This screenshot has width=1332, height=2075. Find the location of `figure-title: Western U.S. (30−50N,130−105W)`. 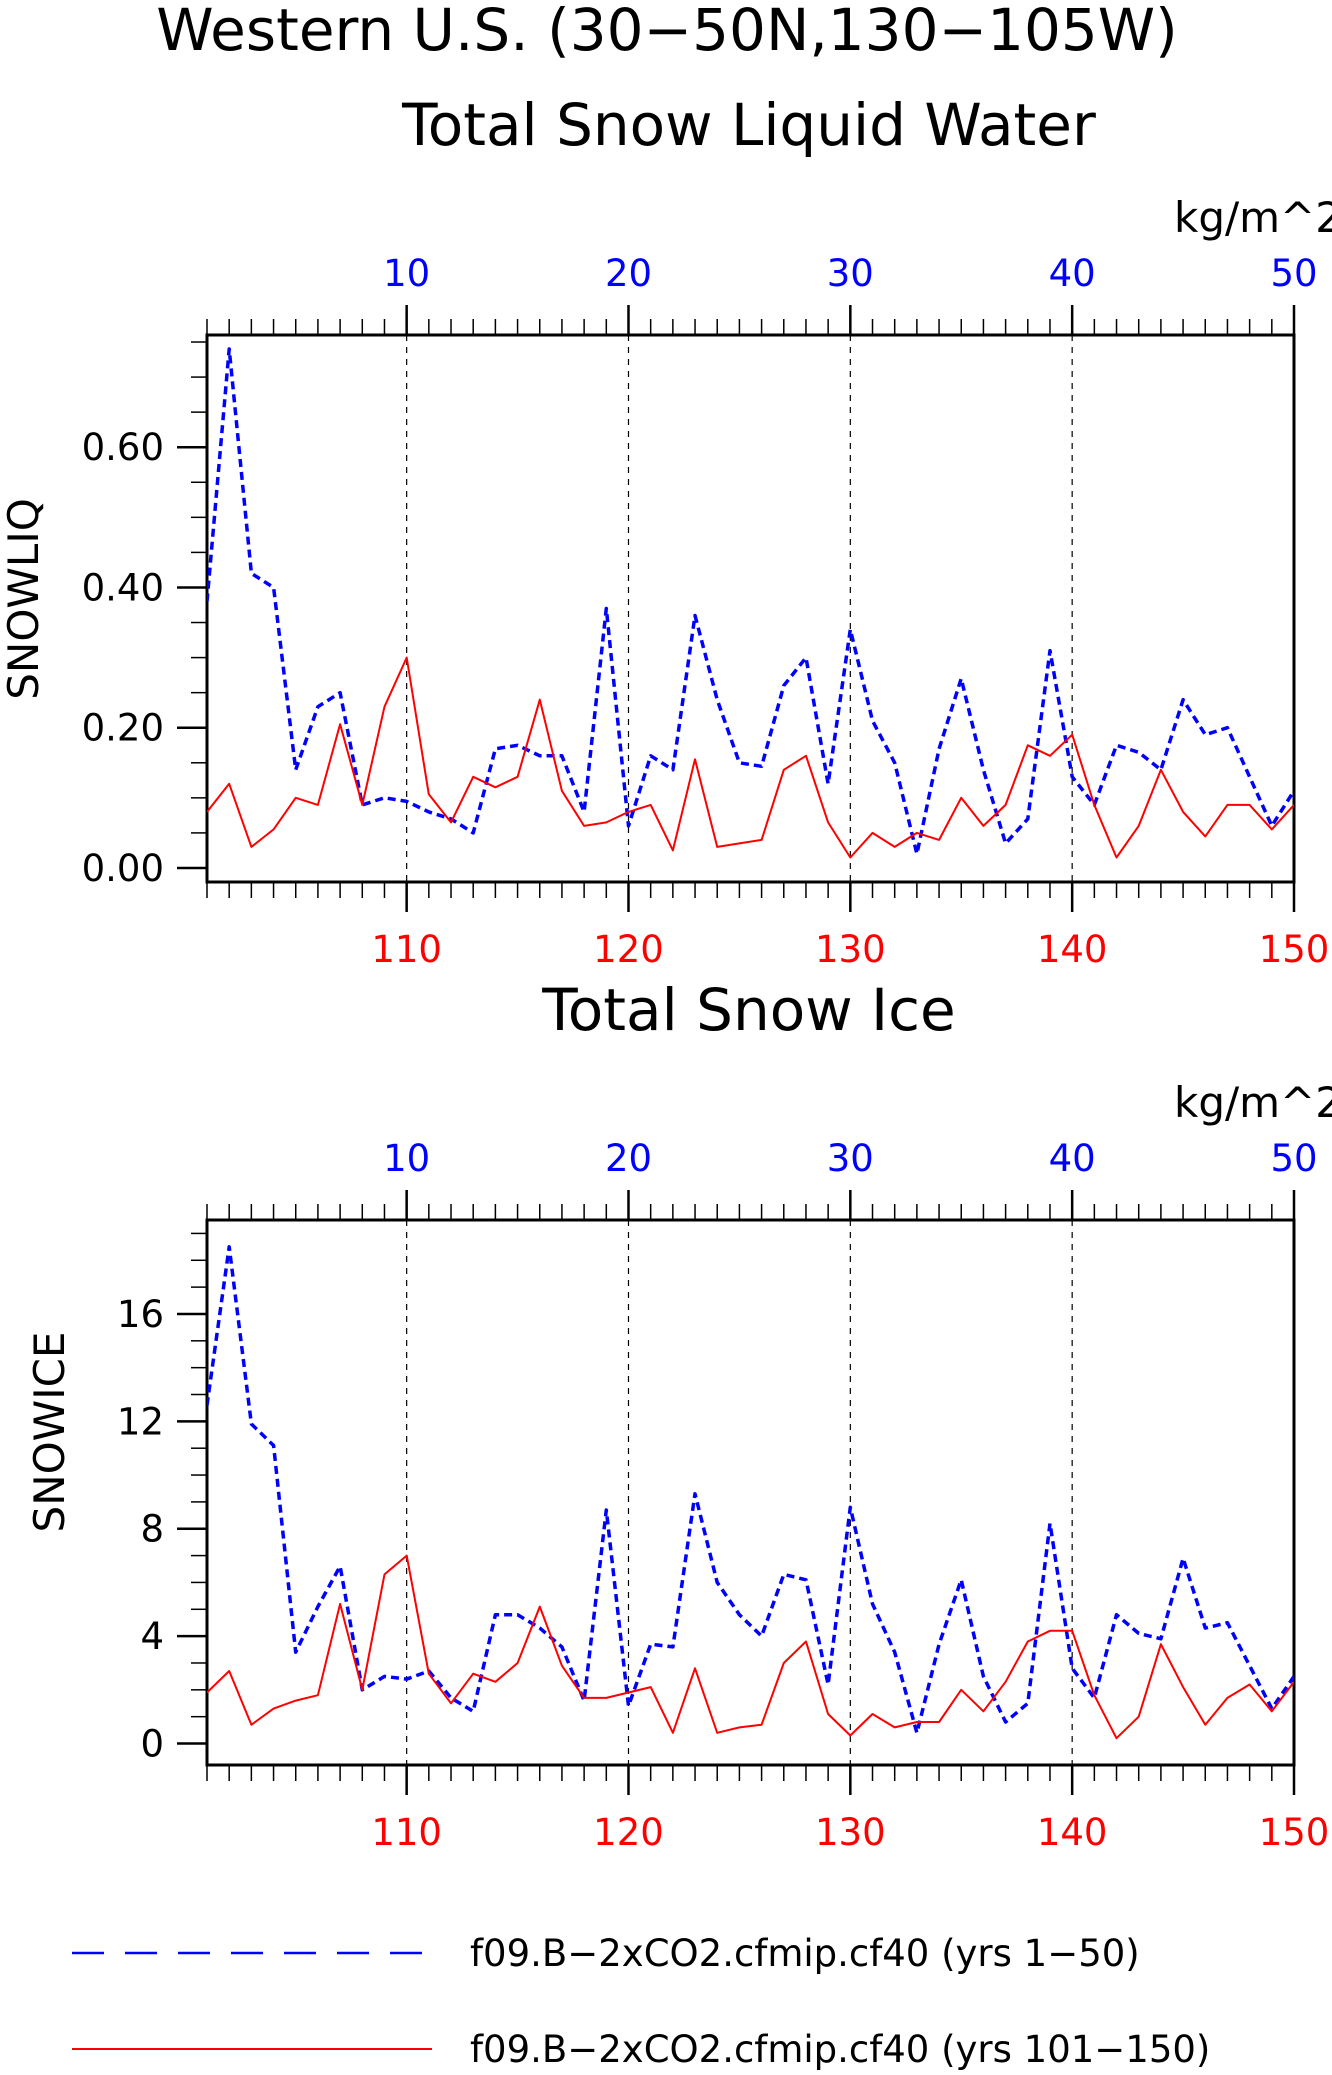

figure-title: Western U.S. (30−50N,130−105W) is located at coordinates (667, 32).